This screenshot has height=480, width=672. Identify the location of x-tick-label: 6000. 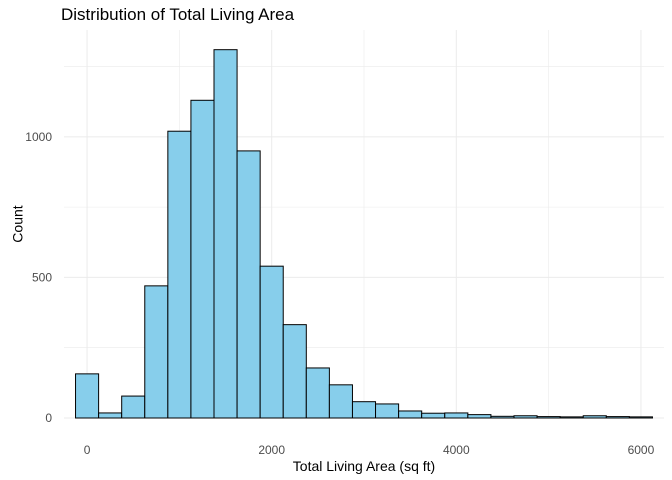
(641, 450).